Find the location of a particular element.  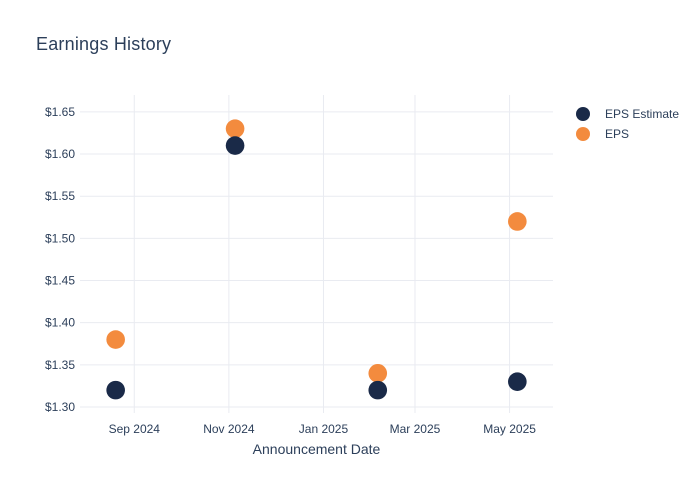

y-tick-label: $1.40 is located at coordinates (60, 323).